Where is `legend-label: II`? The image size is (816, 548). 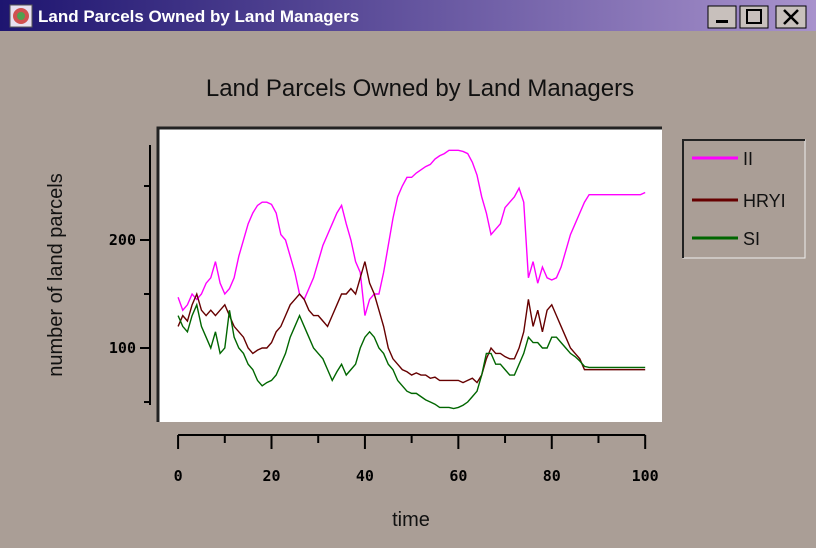 legend-label: II is located at coordinates (748, 159).